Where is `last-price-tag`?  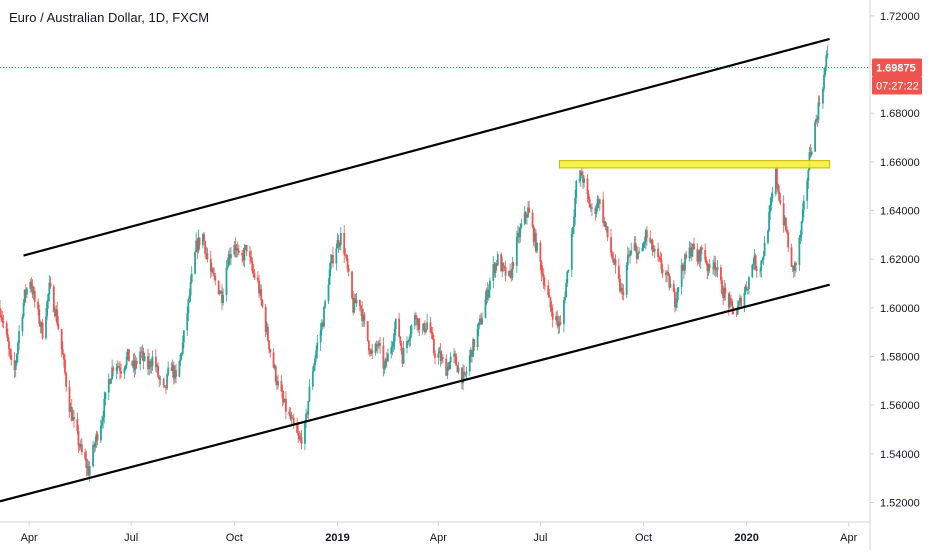 last-price-tag is located at coordinates (897, 67).